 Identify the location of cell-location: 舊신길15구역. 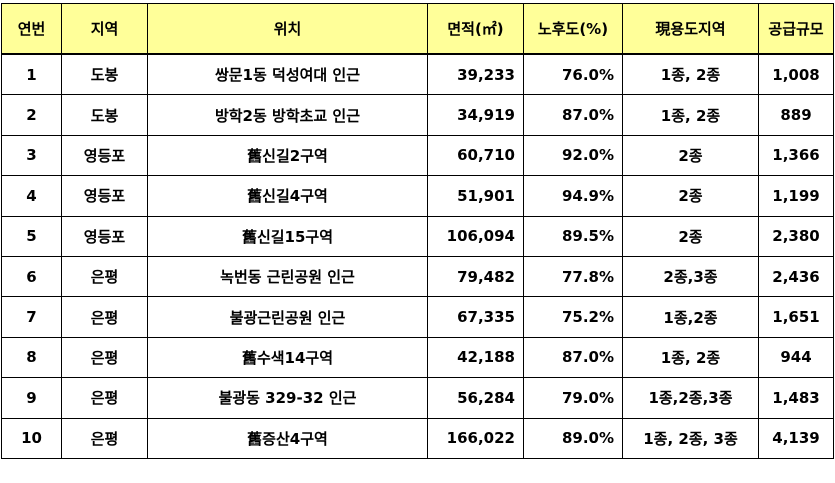
(287, 236).